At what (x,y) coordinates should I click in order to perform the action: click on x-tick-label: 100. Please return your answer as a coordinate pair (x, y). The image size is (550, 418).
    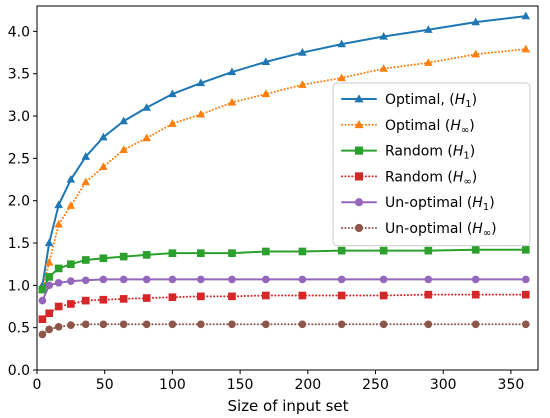
    Looking at the image, I should click on (172, 385).